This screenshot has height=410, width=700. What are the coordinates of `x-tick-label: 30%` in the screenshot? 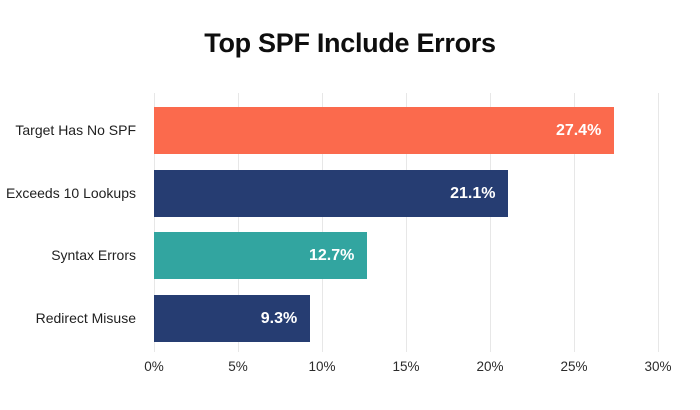 It's located at (658, 366).